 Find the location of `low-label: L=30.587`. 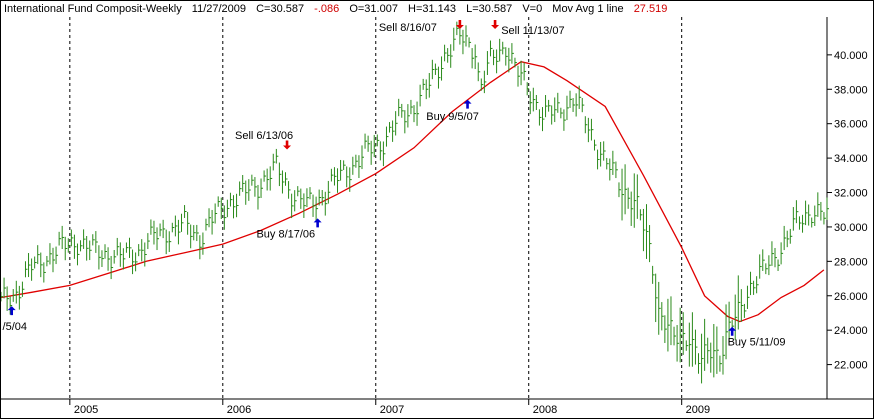

low-label: L=30.587 is located at coordinates (489, 9).